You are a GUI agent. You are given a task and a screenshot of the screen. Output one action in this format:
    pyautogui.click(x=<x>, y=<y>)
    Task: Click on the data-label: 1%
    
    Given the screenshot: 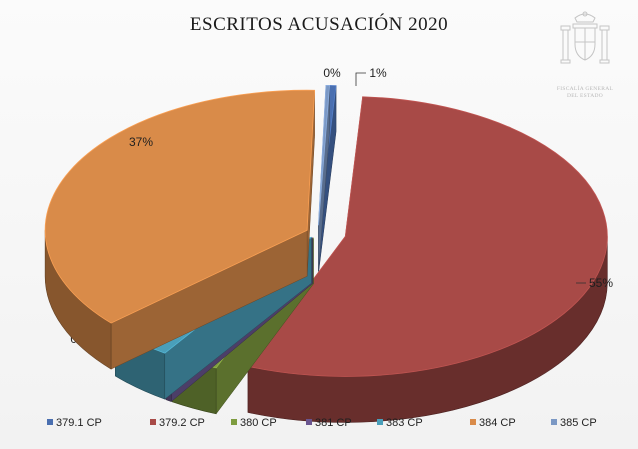 What is the action you would take?
    pyautogui.click(x=378, y=73)
    